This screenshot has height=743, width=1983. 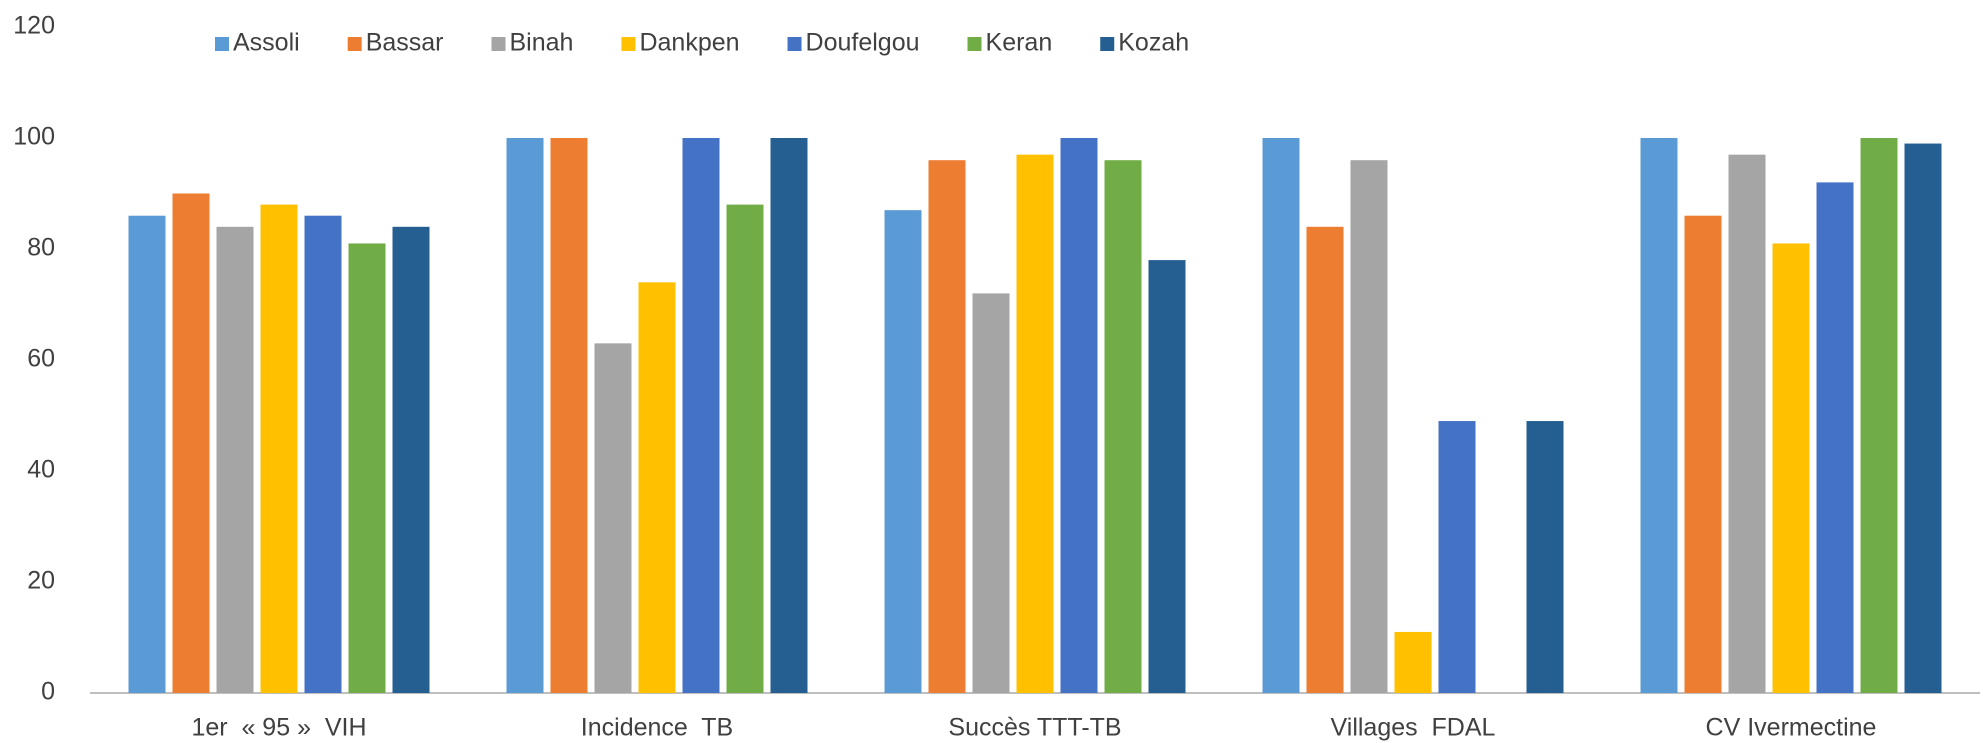 What do you see at coordinates (266, 43) in the screenshot?
I see `legend-label: Assoli` at bounding box center [266, 43].